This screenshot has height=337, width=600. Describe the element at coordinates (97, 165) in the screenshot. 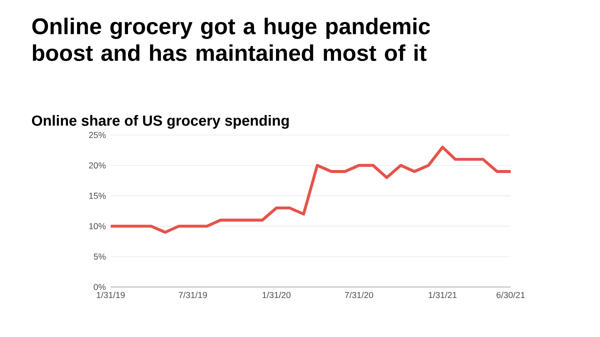

I see `y-tick-label: 20%` at that location.